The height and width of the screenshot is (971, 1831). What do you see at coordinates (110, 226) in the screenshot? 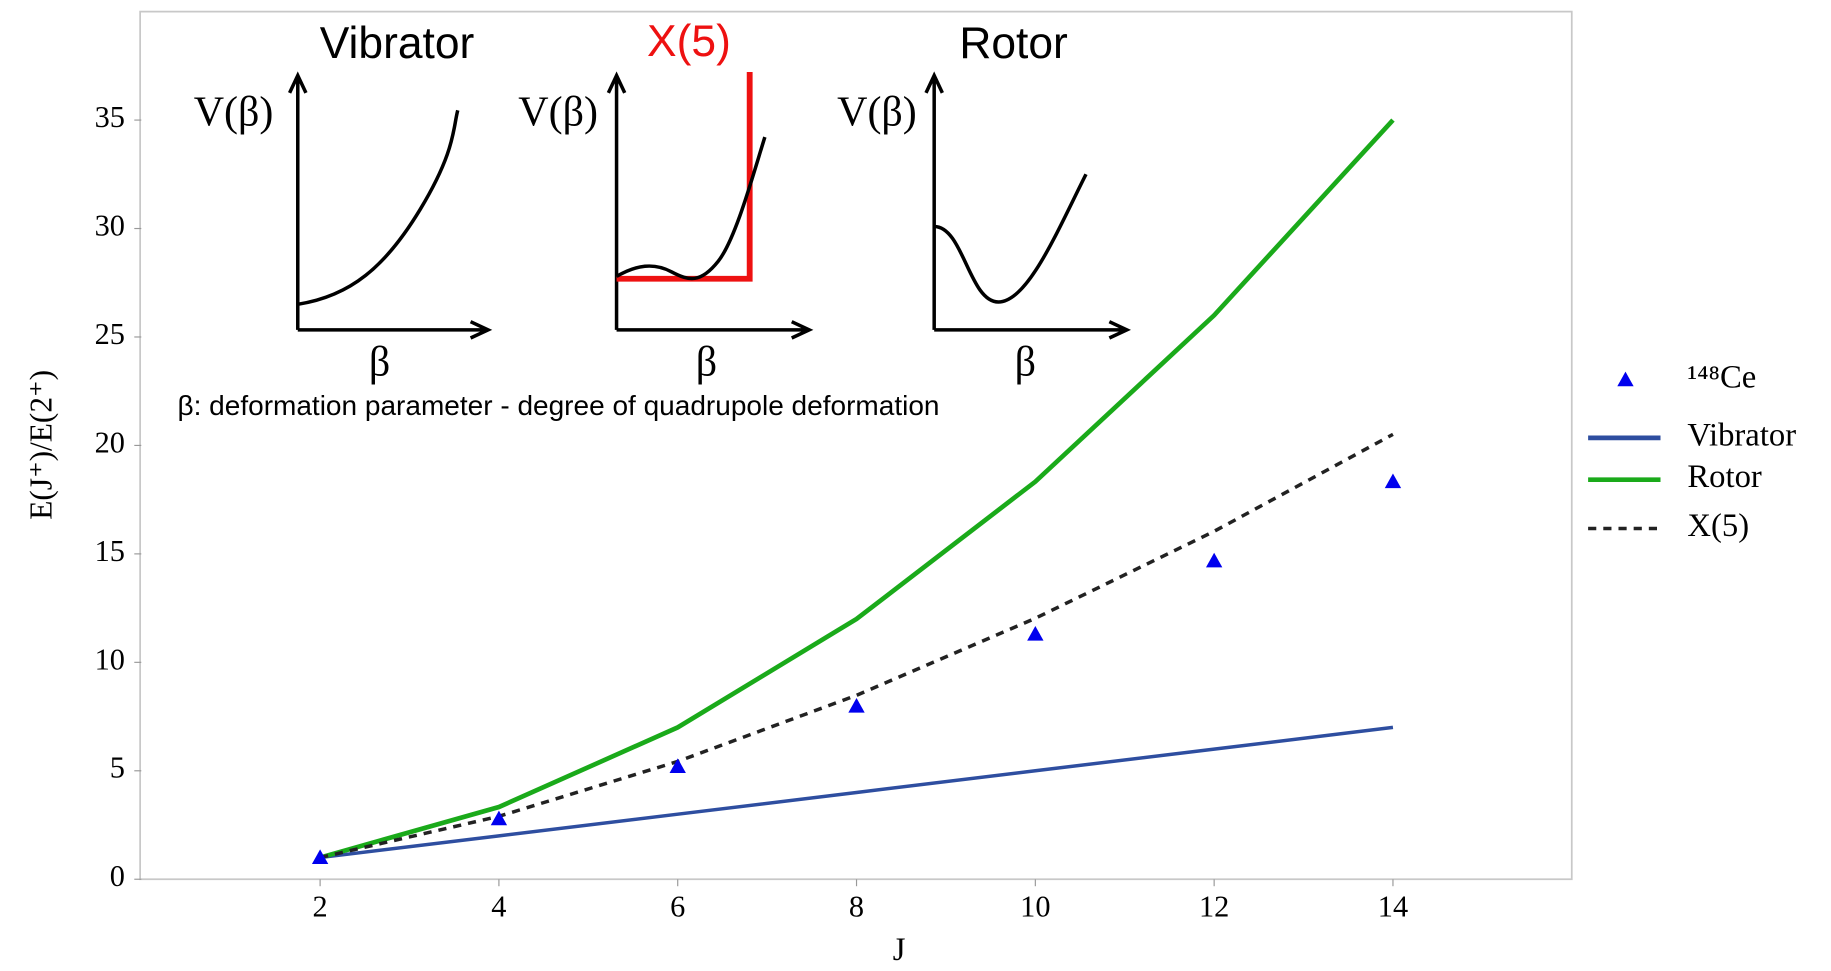
I see `y-tick-label: 30` at bounding box center [110, 226].